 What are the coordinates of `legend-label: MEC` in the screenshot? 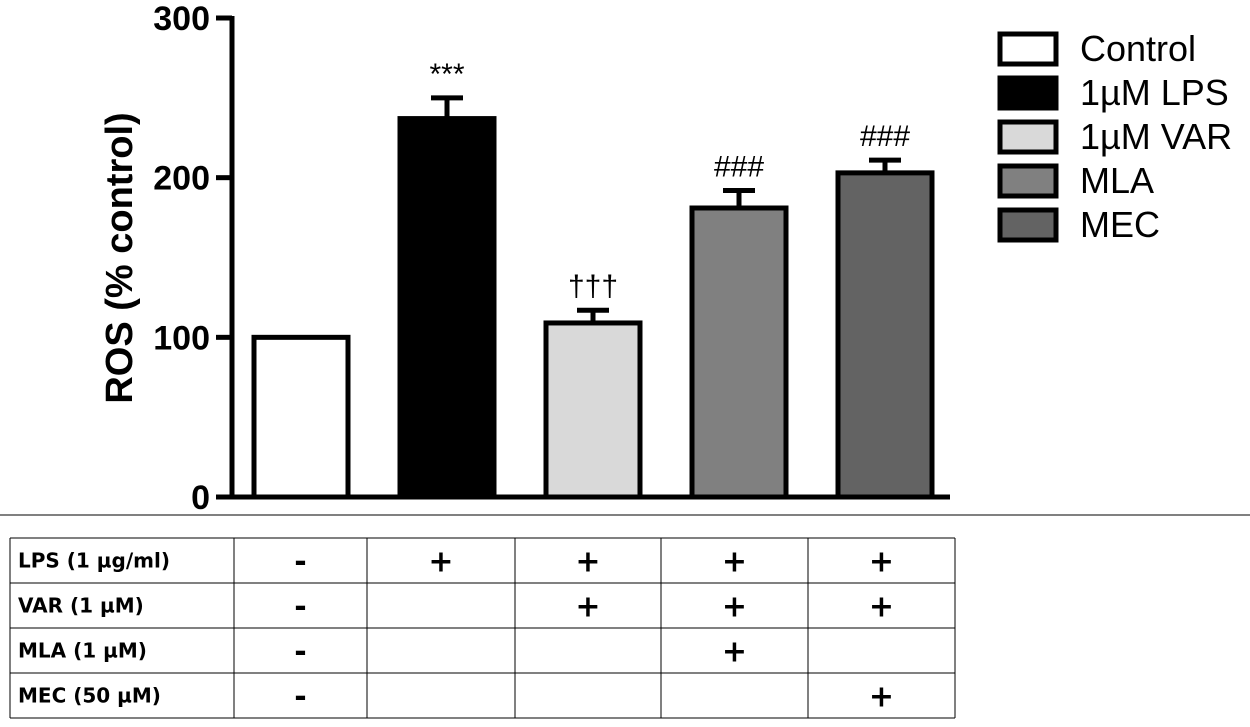 It's located at (1120, 224).